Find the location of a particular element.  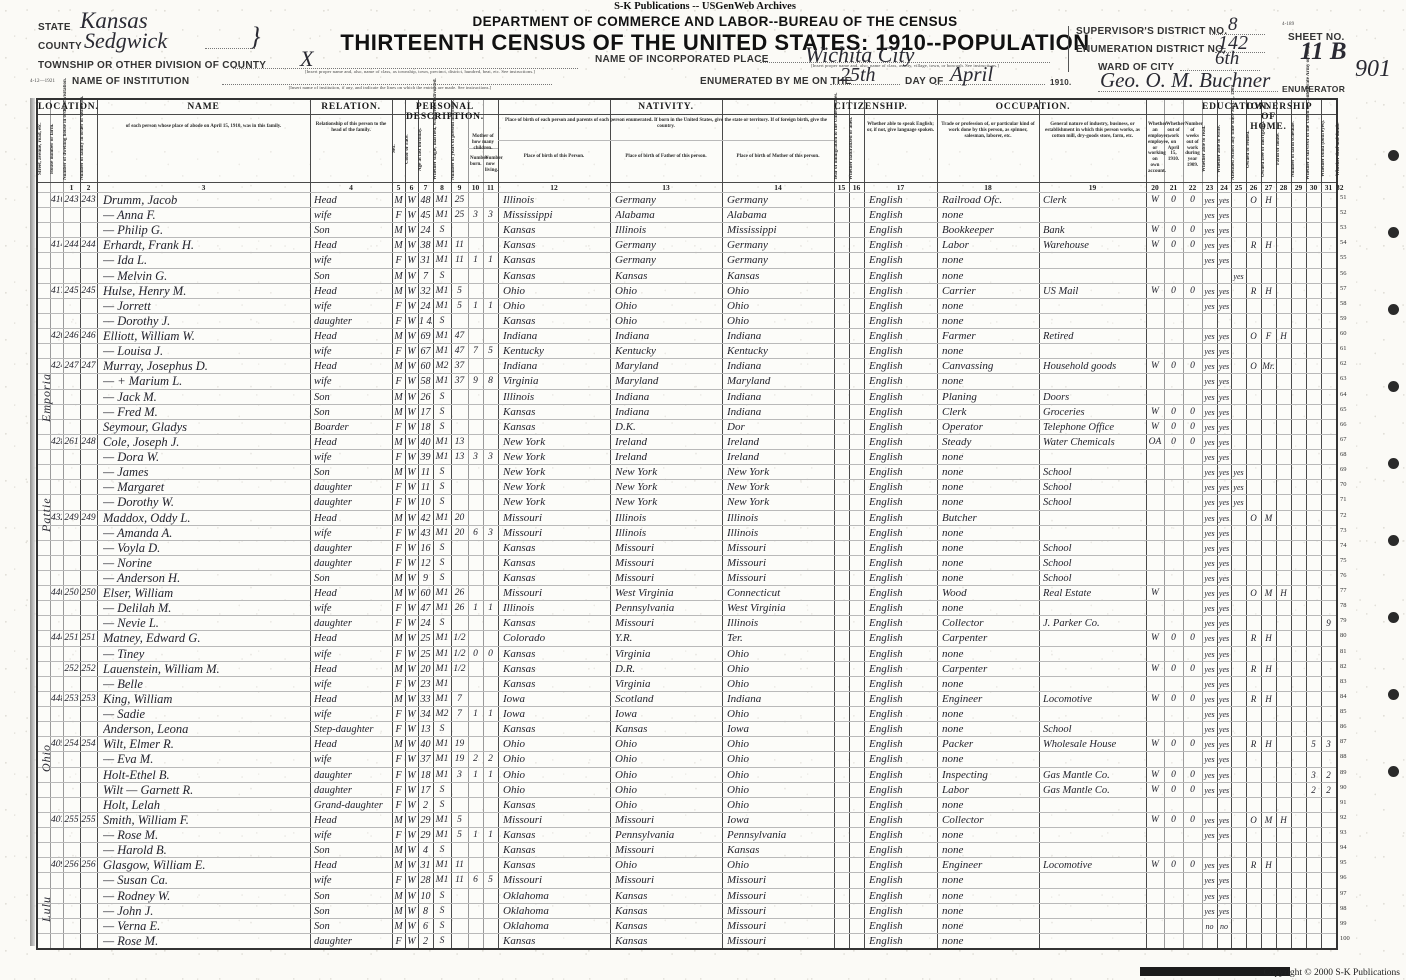

line-number-right: 55 is located at coordinates (1343, 257).